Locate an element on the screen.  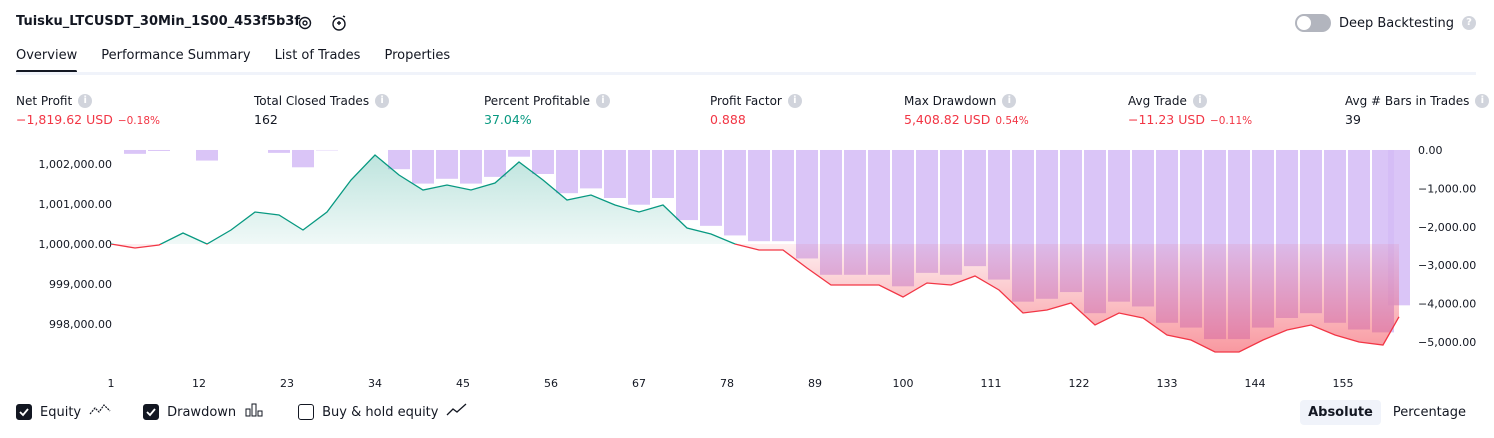
tab: Overview is located at coordinates (47, 60).